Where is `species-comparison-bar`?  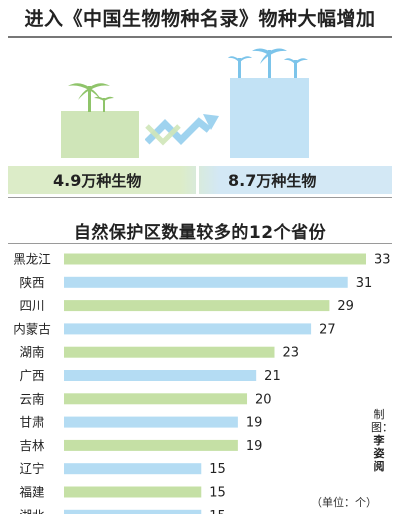
species-comparison-bar is located at coordinates (200, 180).